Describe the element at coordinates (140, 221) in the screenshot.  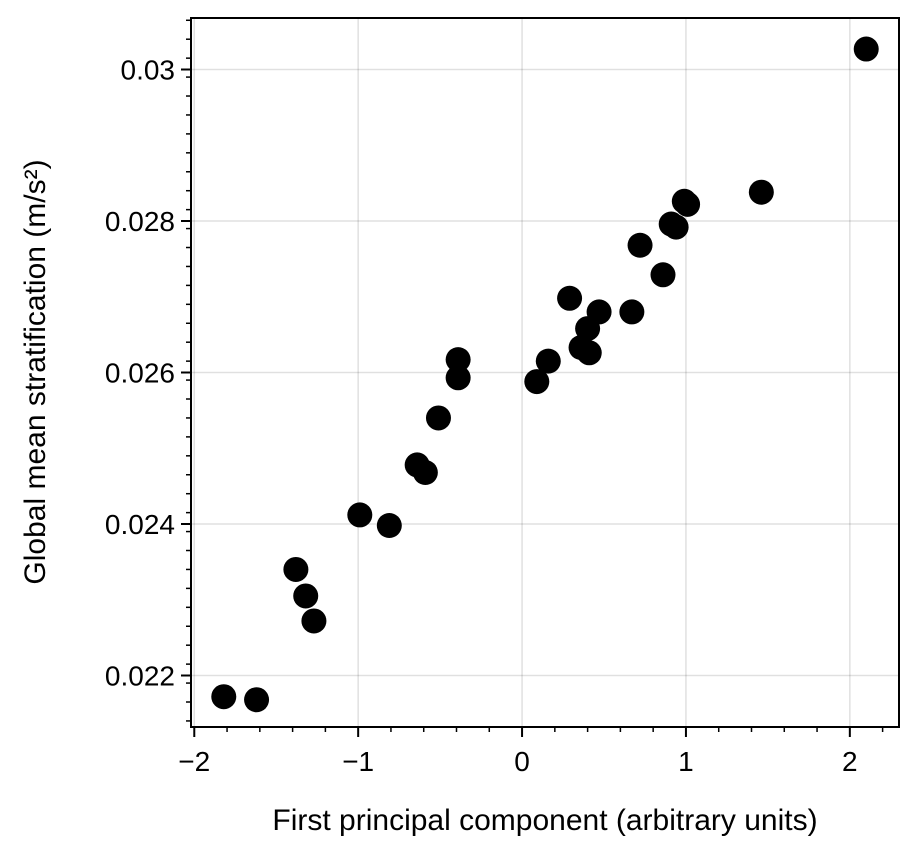
I see `y-tick-label: 0.028` at that location.